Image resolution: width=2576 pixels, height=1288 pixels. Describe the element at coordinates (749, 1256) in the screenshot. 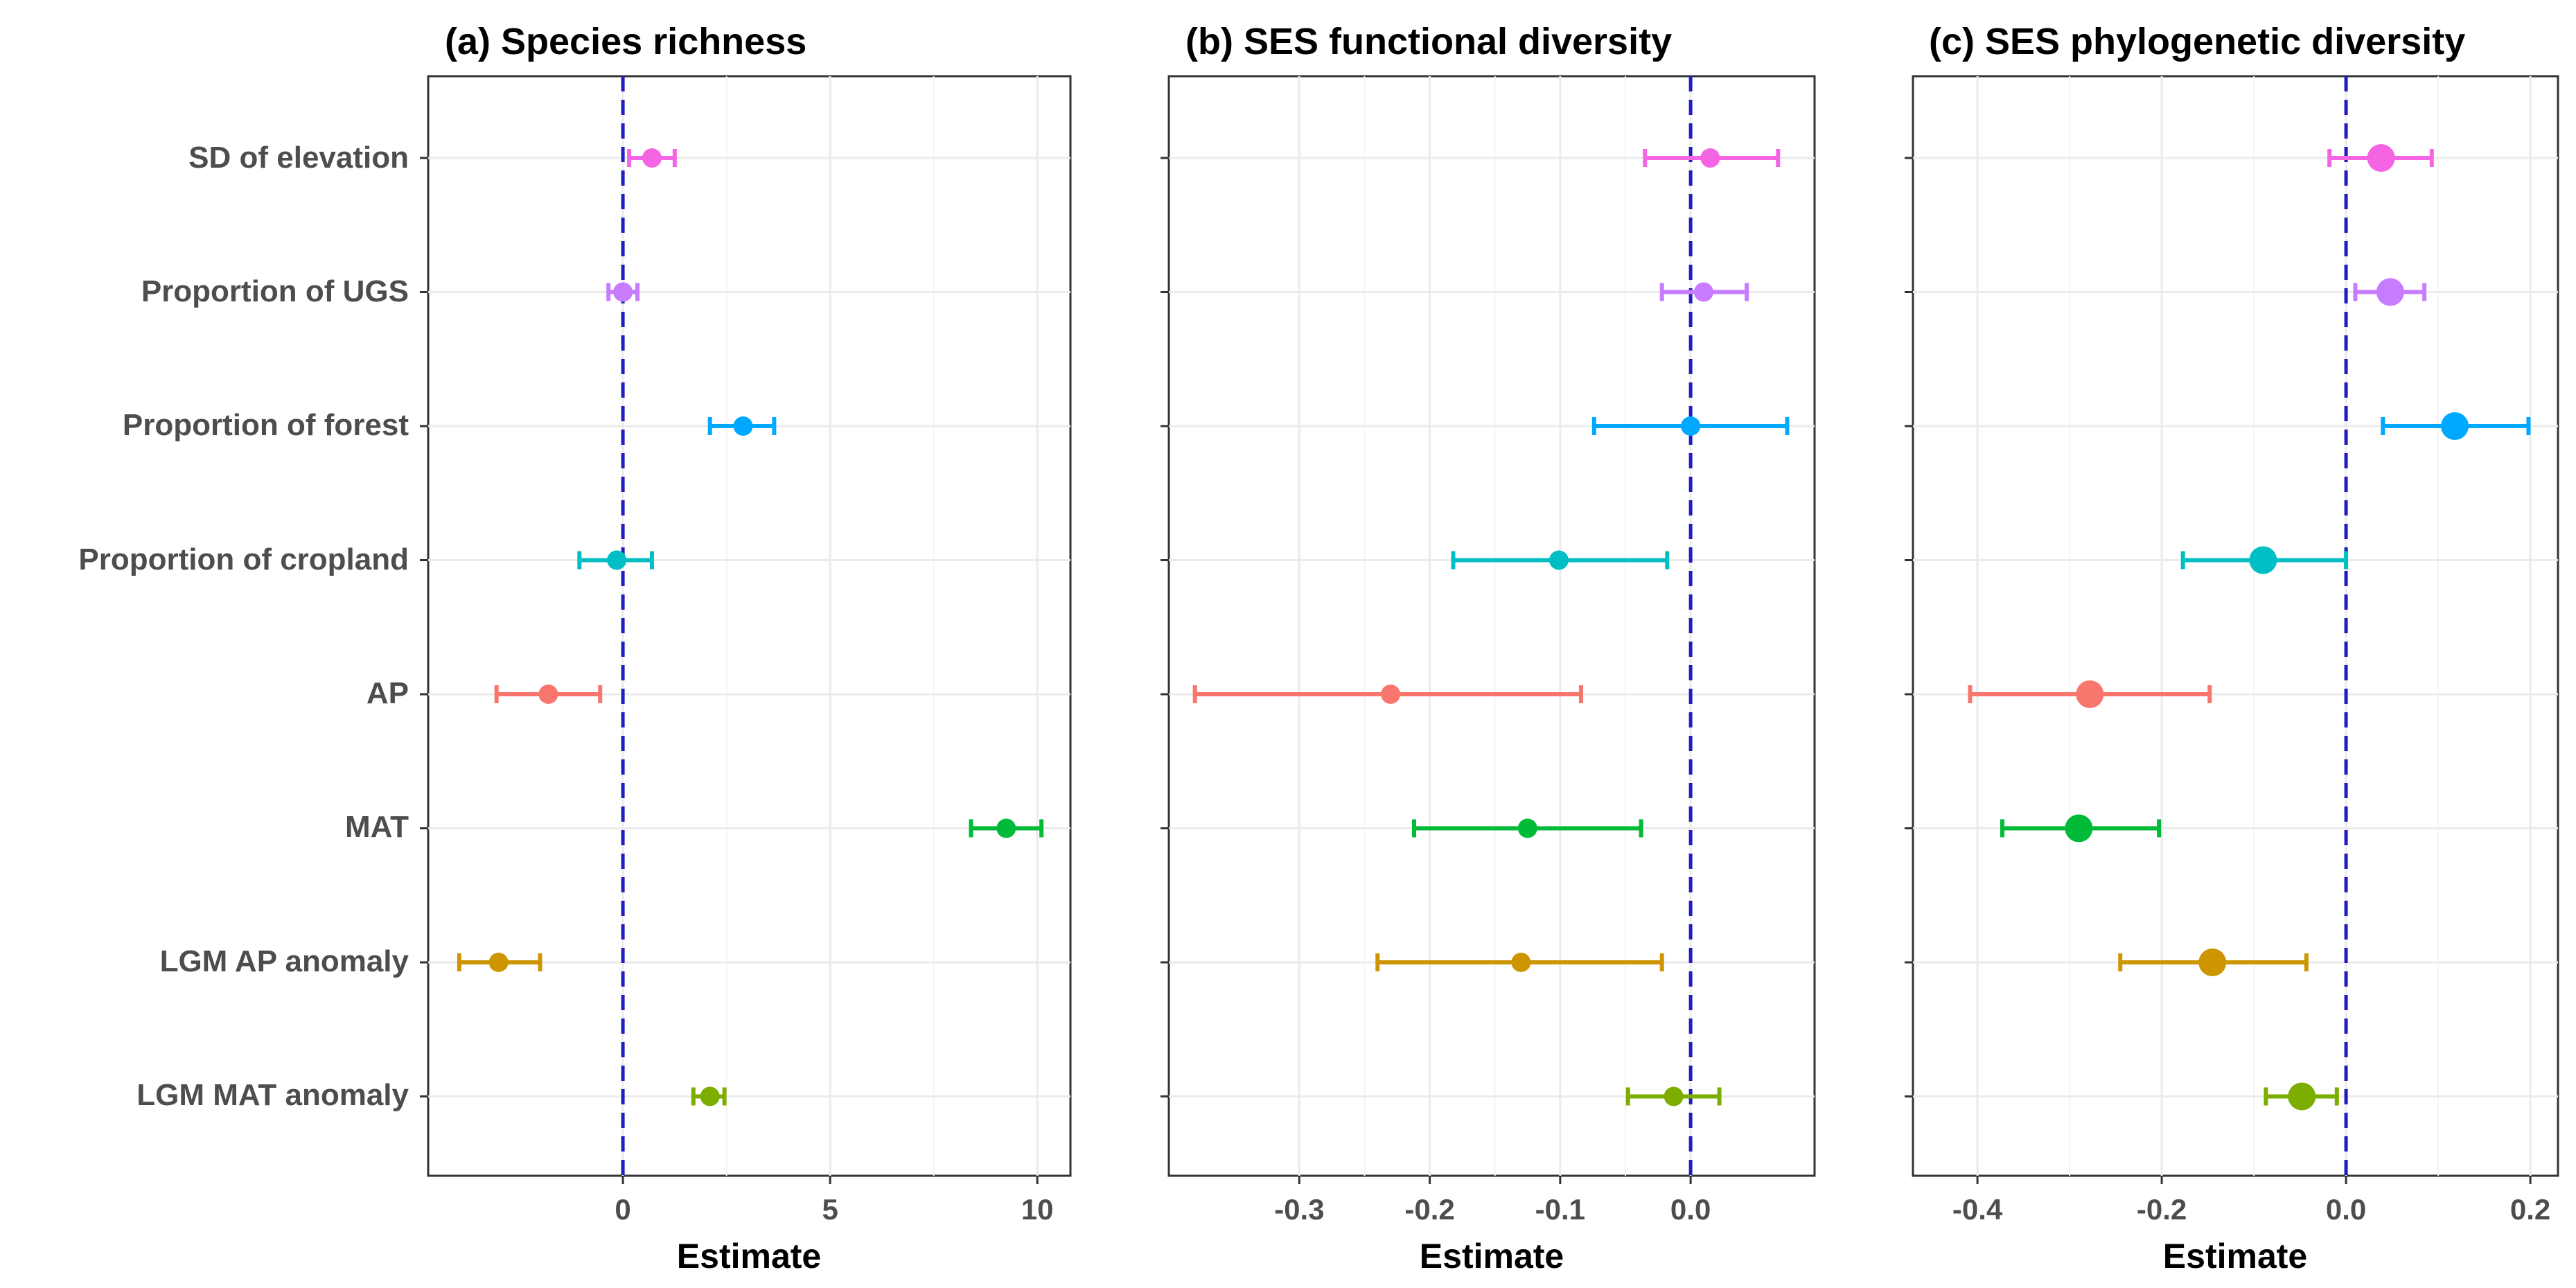

I see `panel-a-xlabel: Estimate` at that location.